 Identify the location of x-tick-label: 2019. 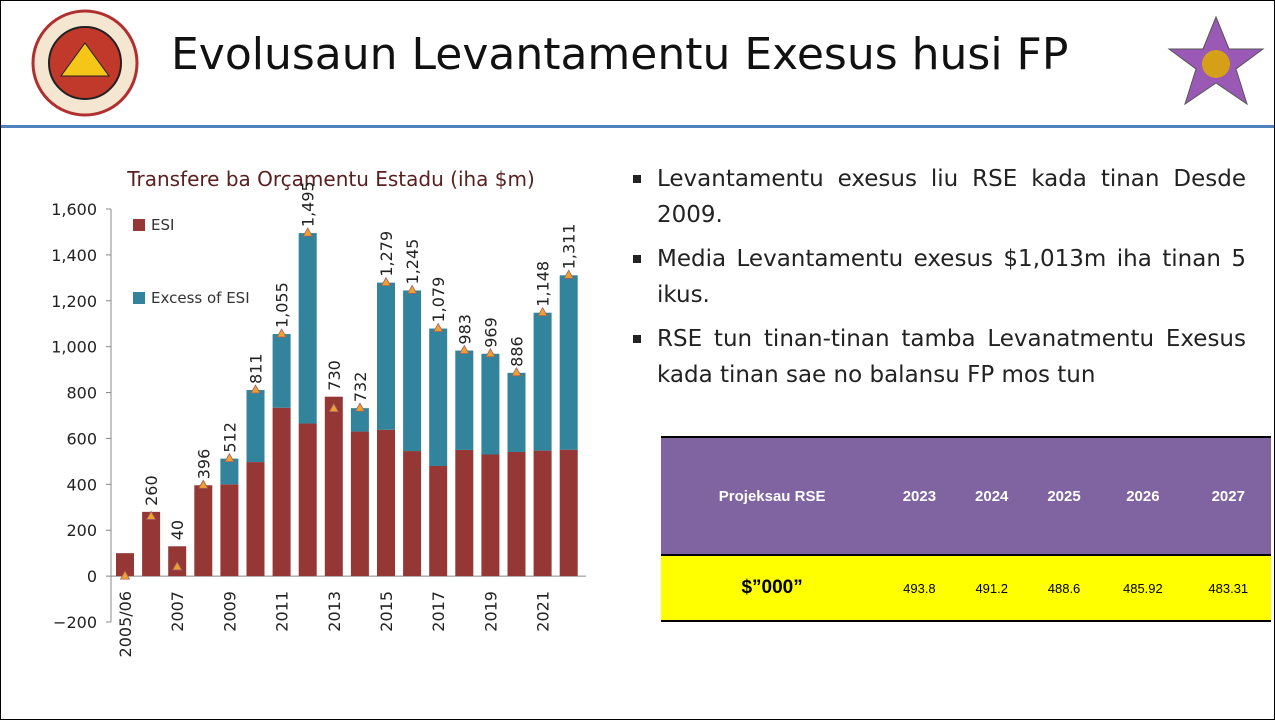
(490, 611).